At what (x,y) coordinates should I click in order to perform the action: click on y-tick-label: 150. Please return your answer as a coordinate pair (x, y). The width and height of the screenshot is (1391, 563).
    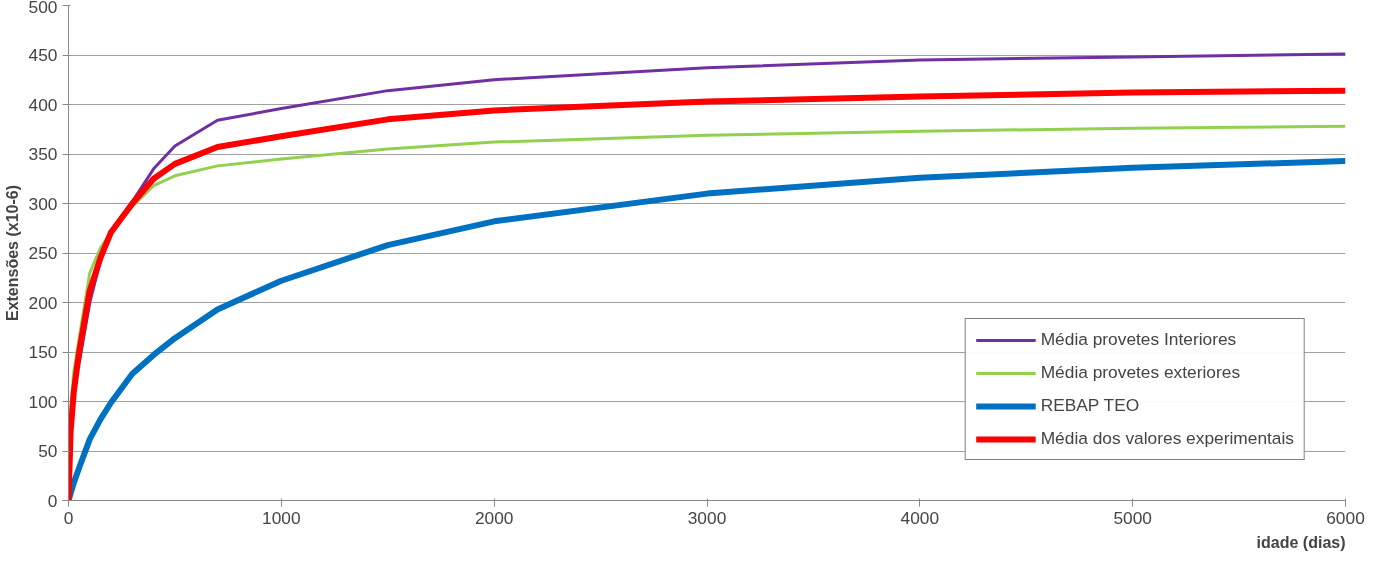
    Looking at the image, I should click on (43, 352).